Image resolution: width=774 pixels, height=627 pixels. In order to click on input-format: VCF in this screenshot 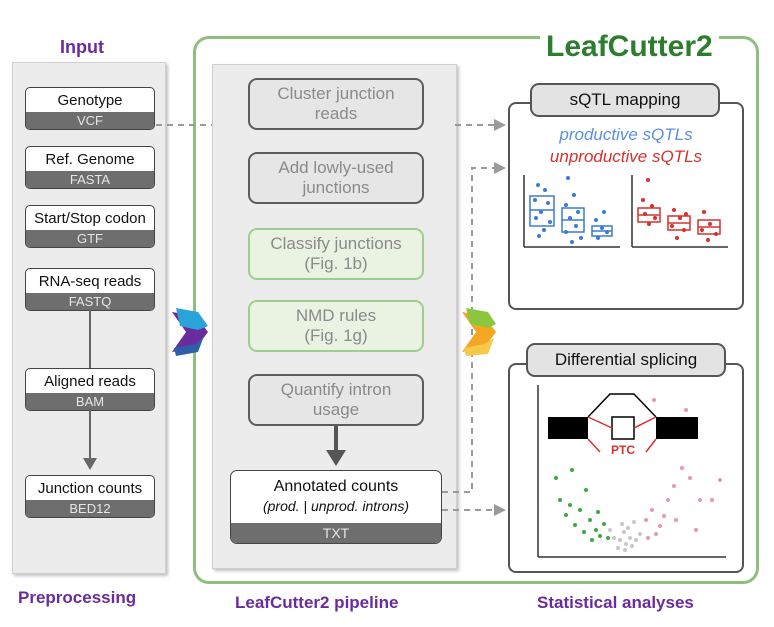, I will do `click(90, 120)`.